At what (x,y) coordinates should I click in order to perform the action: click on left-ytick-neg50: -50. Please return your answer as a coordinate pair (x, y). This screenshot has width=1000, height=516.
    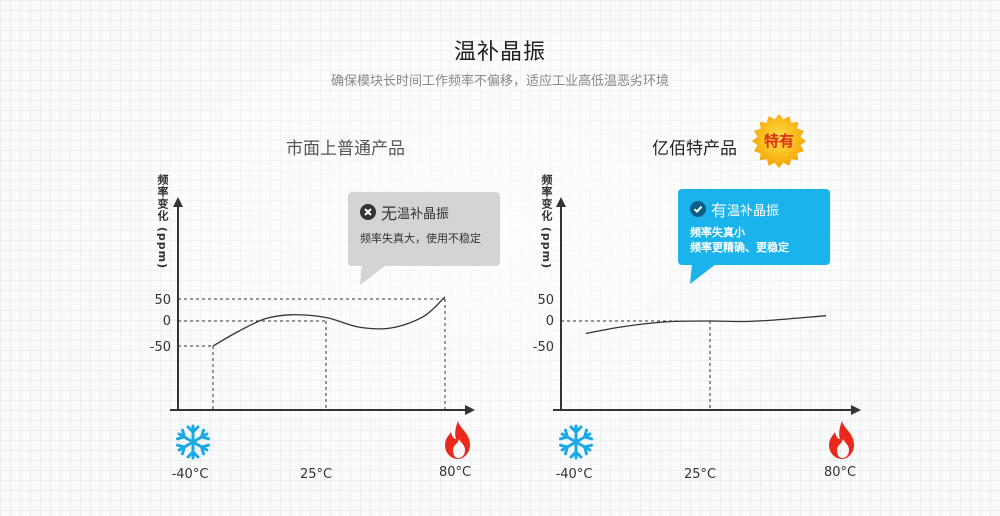
    Looking at the image, I should click on (160, 347).